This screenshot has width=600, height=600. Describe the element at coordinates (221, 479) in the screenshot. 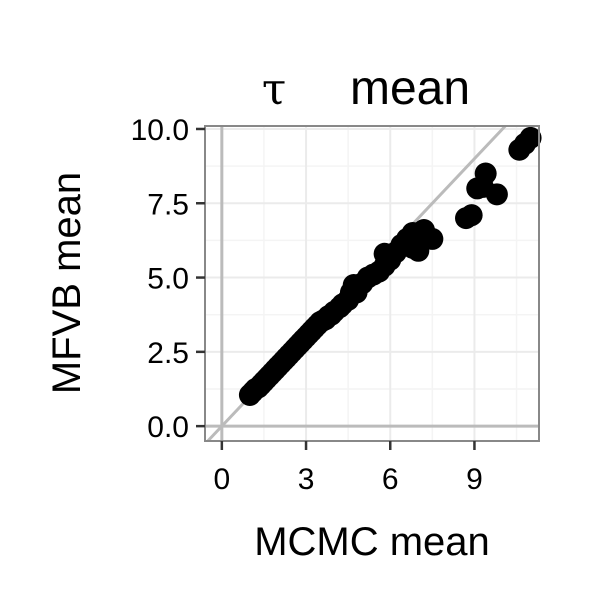

I see `x-tick-label: 0` at that location.